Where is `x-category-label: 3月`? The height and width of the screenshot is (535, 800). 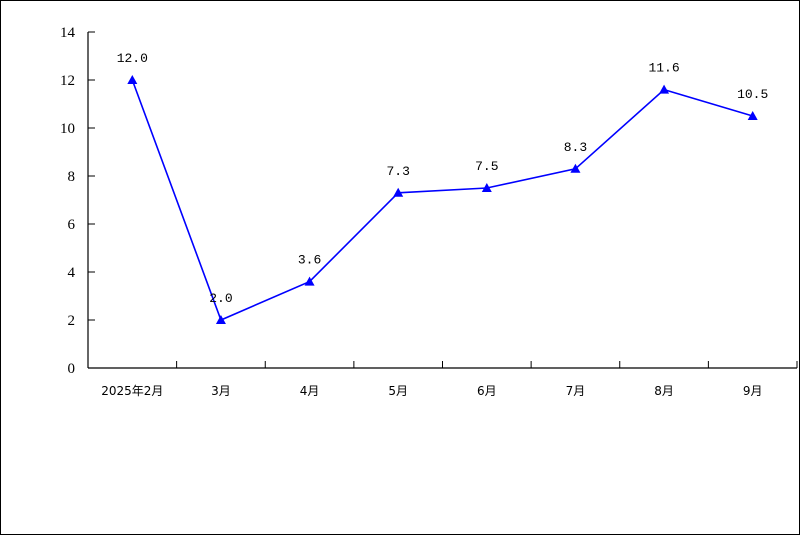
x-category-label: 3月 is located at coordinates (221, 391).